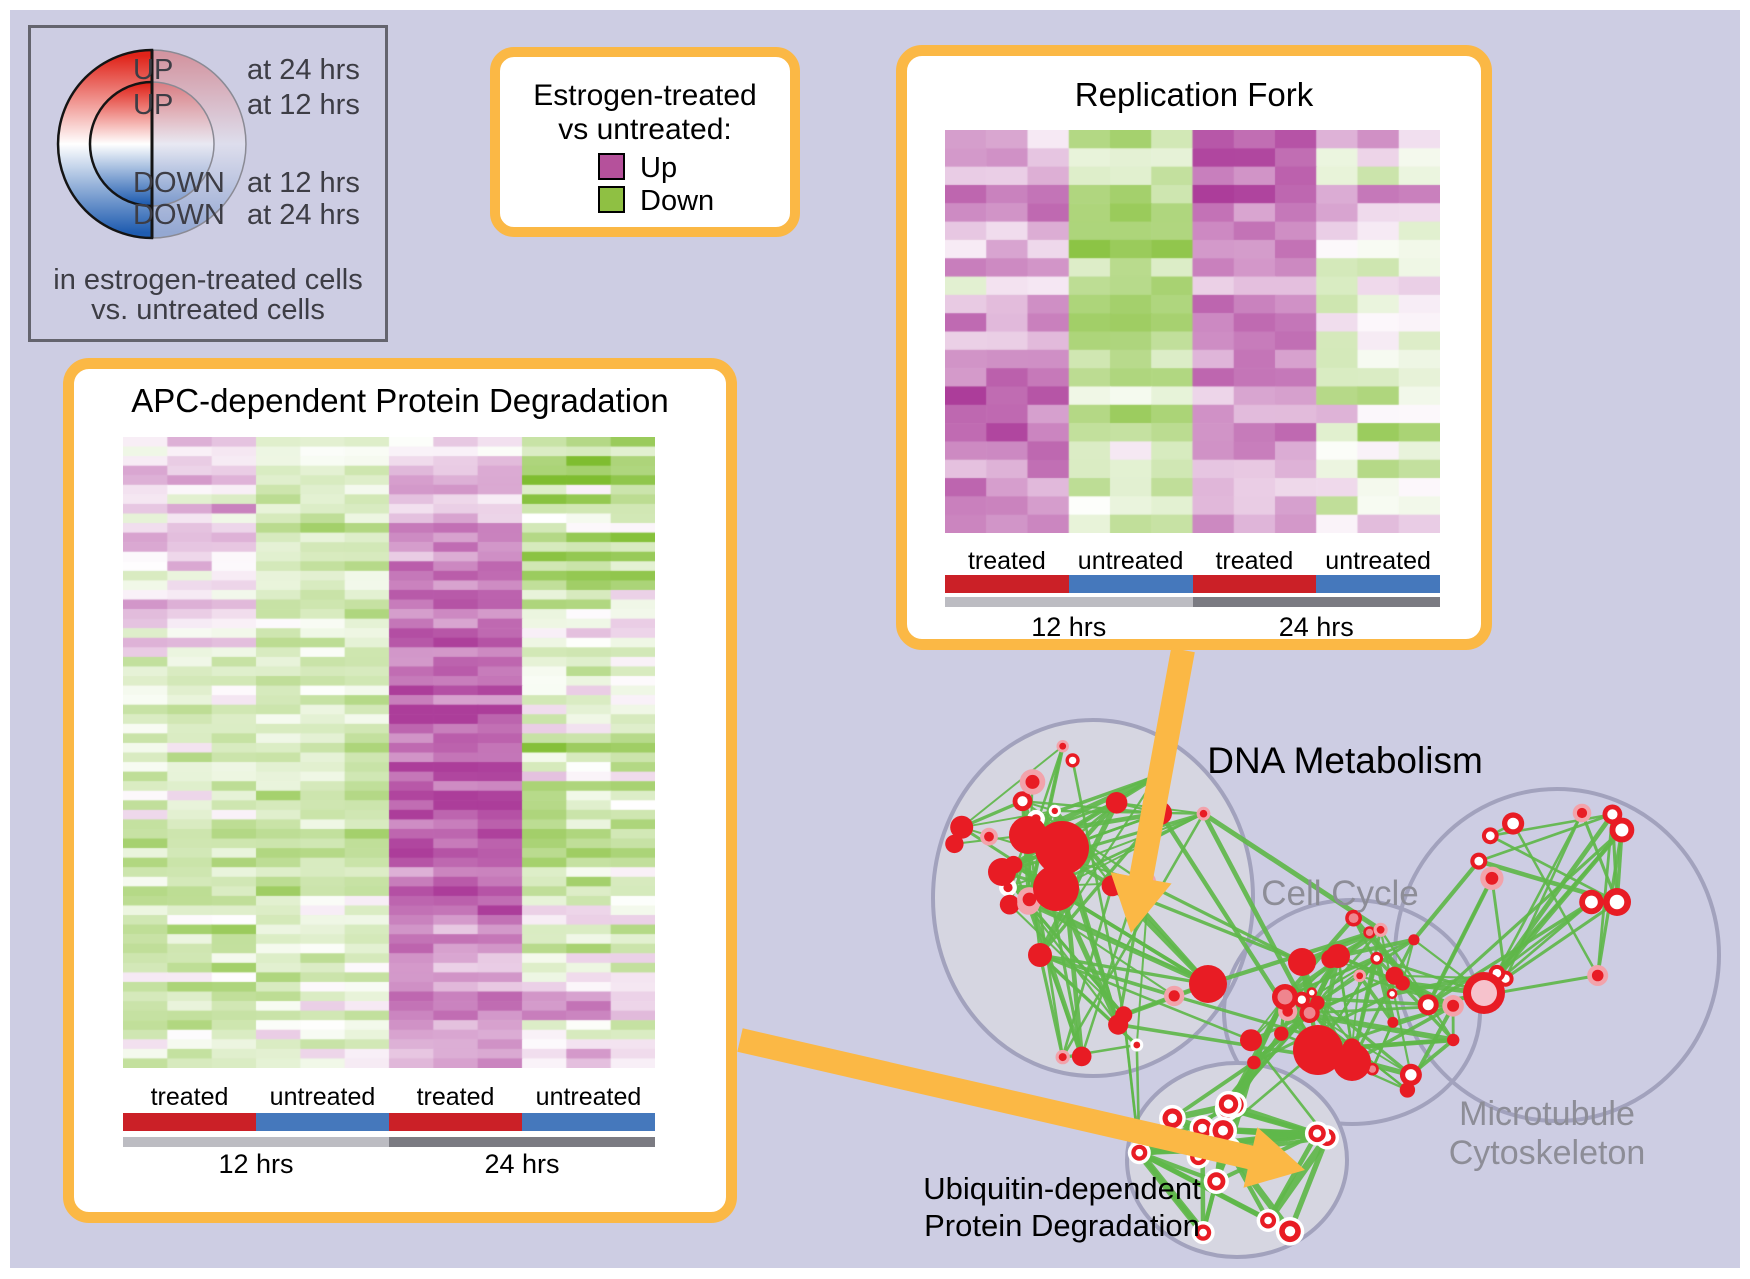 The height and width of the screenshot is (1279, 1750). What do you see at coordinates (1192, 331) in the screenshot?
I see `replication-heatmap` at bounding box center [1192, 331].